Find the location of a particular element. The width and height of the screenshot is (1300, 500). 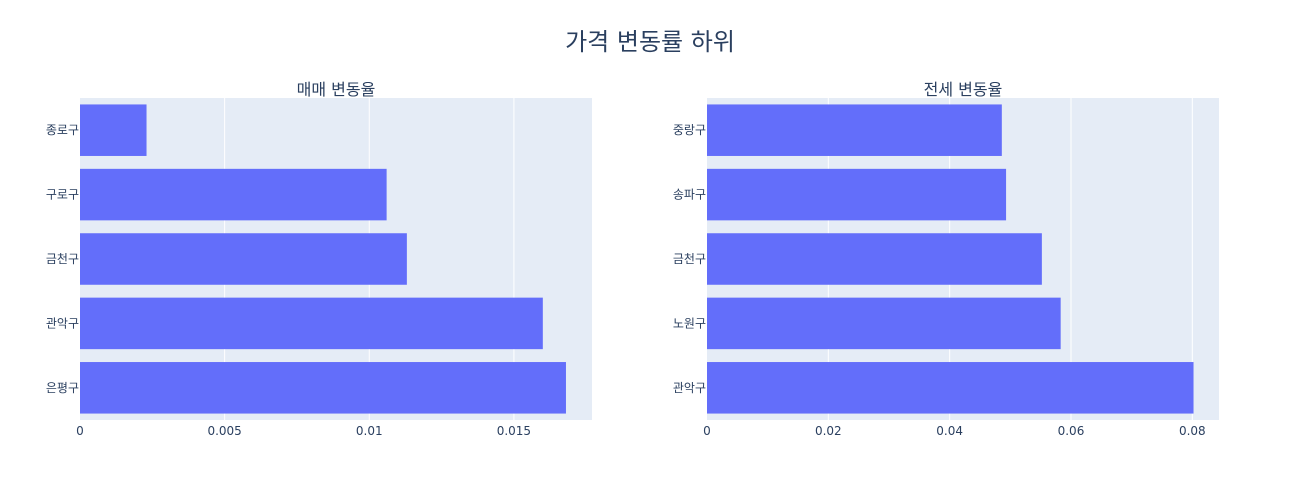

category-label: 송파구 is located at coordinates (689, 195).